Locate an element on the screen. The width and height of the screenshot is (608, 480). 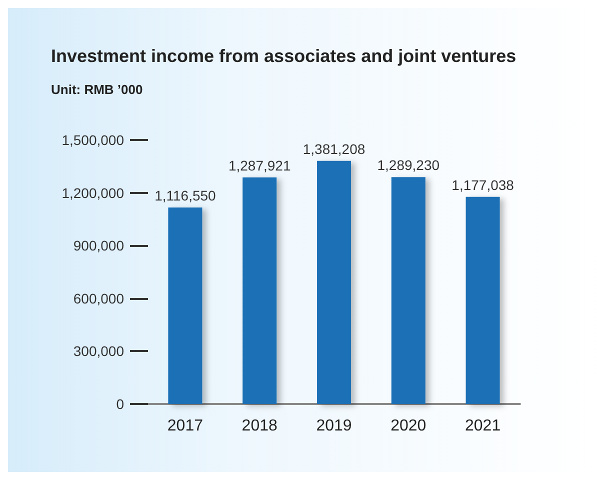
chart-subtitle: Unit: RMB ’000 is located at coordinates (97, 89).